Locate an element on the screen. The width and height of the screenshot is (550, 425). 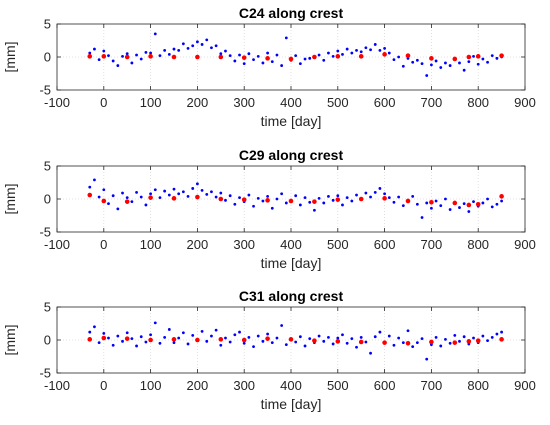
x-tick-label: 100 is located at coordinates (151, 385).